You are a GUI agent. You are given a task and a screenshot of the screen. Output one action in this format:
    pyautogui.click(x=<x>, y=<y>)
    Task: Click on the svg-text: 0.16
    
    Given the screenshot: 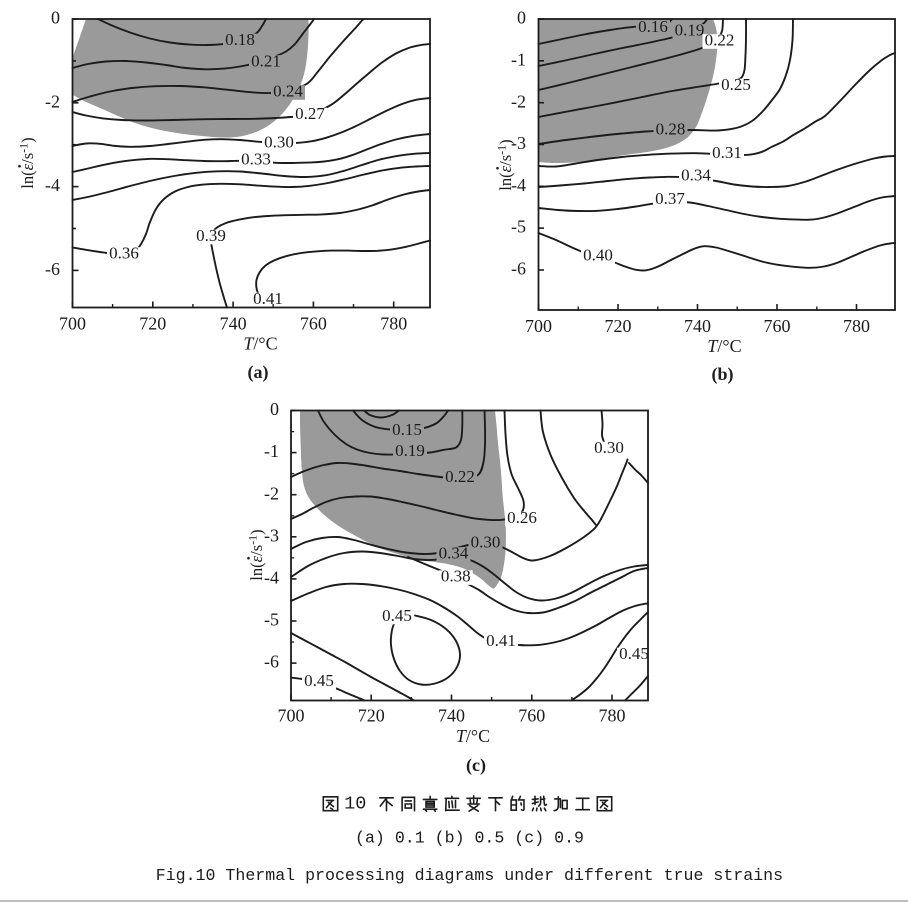 What is the action you would take?
    pyautogui.click(x=653, y=26)
    